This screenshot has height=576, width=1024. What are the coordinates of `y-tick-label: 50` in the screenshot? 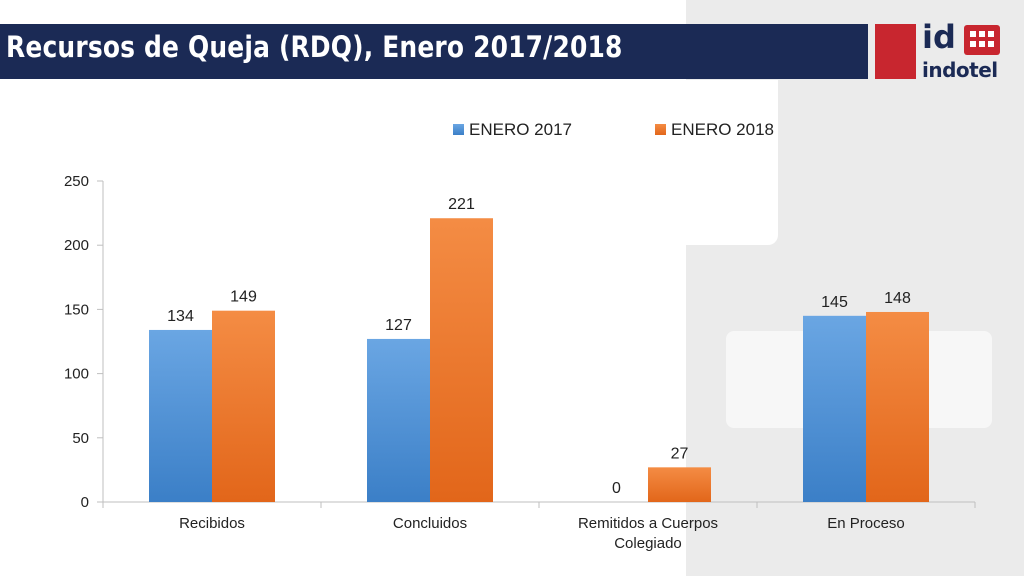 It's located at (80, 438).